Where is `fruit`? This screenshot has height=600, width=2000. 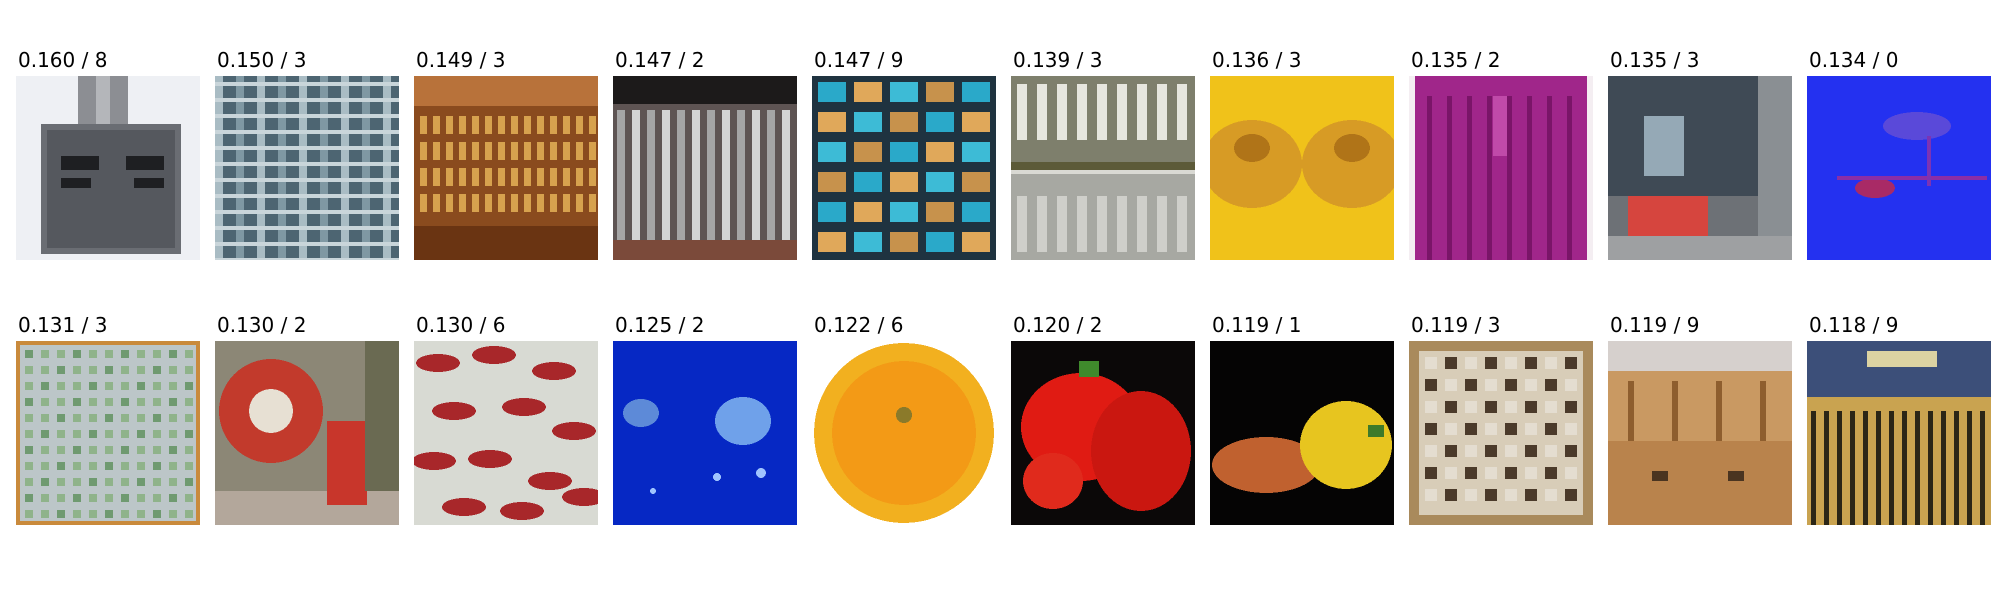 fruit is located at coordinates (1256, 164).